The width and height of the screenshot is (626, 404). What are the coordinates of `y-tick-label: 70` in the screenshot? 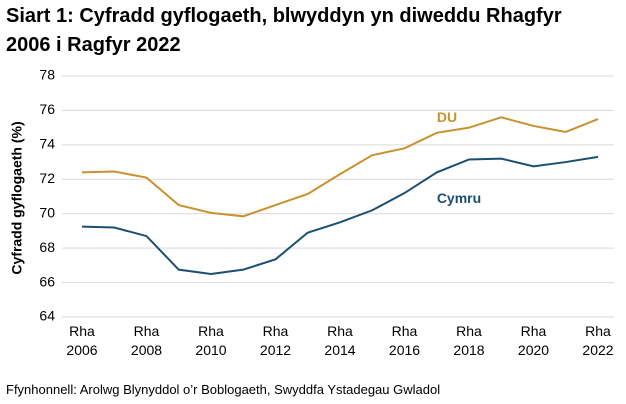 It's located at (47, 212).